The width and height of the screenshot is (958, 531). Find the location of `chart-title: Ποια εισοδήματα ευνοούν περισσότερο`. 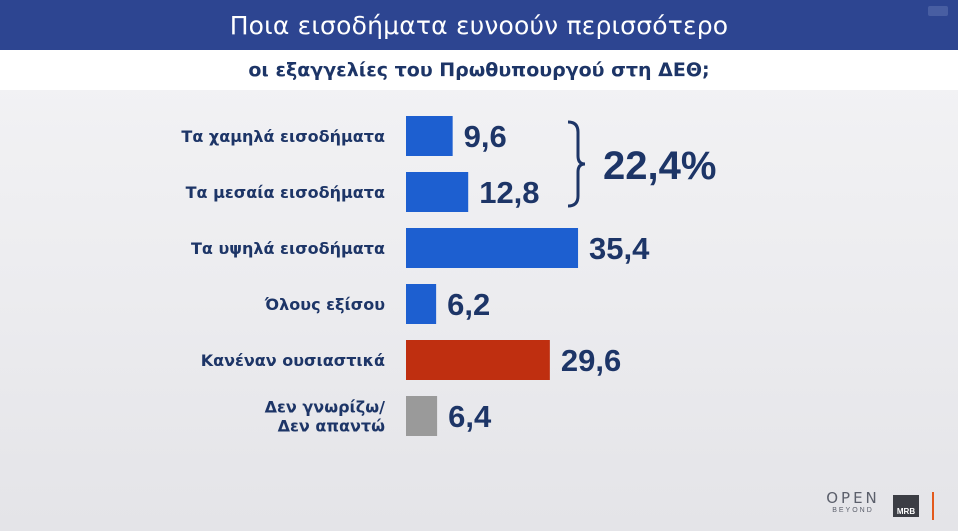

chart-title: Ποια εισοδήματα ευνοούν περισσότερο is located at coordinates (479, 25).